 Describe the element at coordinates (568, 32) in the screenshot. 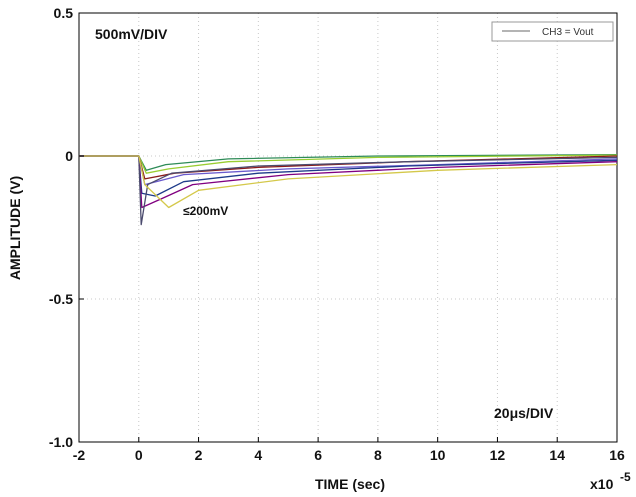

I see `legend-entry: CH3 = Vout` at that location.